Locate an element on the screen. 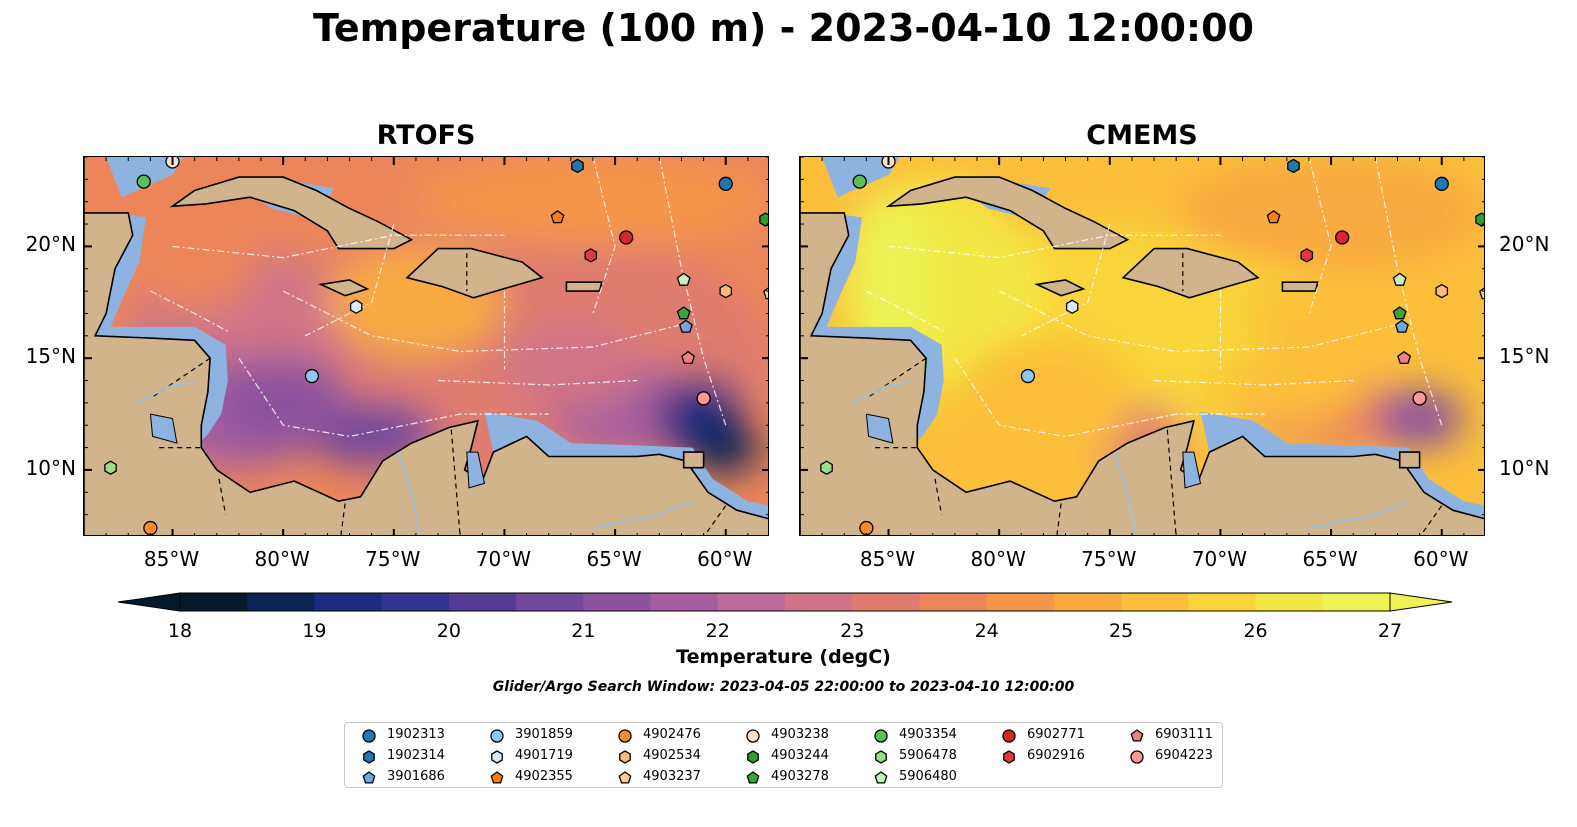 The width and height of the screenshot is (1577, 827). x-tick-label: 65°W is located at coordinates (614, 559).